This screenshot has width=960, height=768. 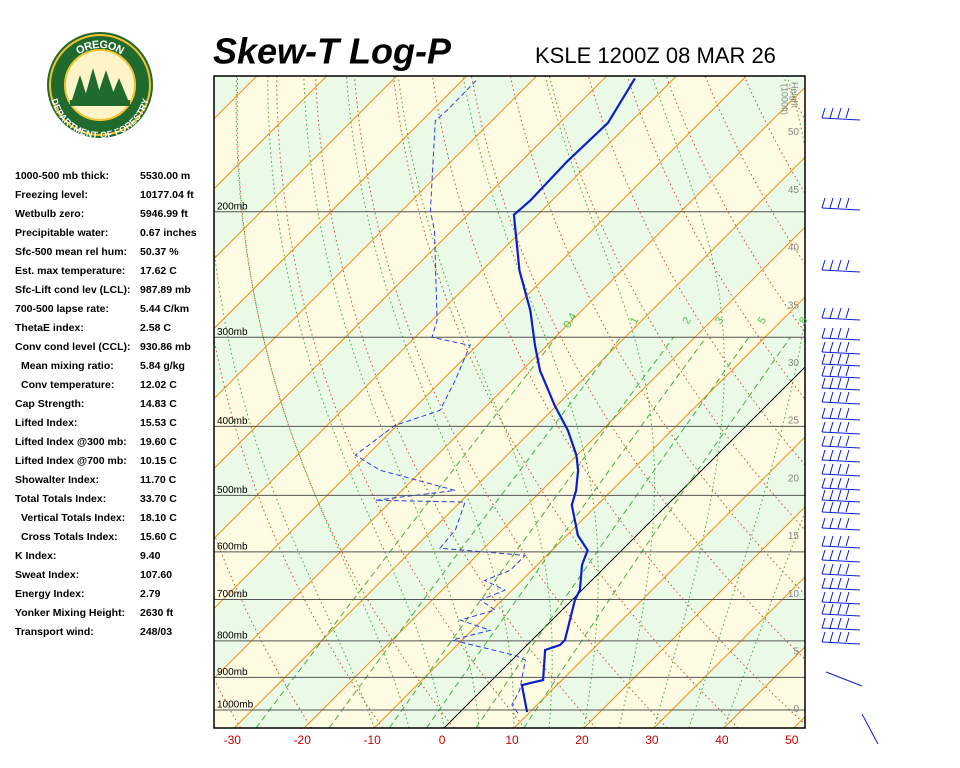 What do you see at coordinates (156, 575) in the screenshot?
I see `stat-value: 107.60` at bounding box center [156, 575].